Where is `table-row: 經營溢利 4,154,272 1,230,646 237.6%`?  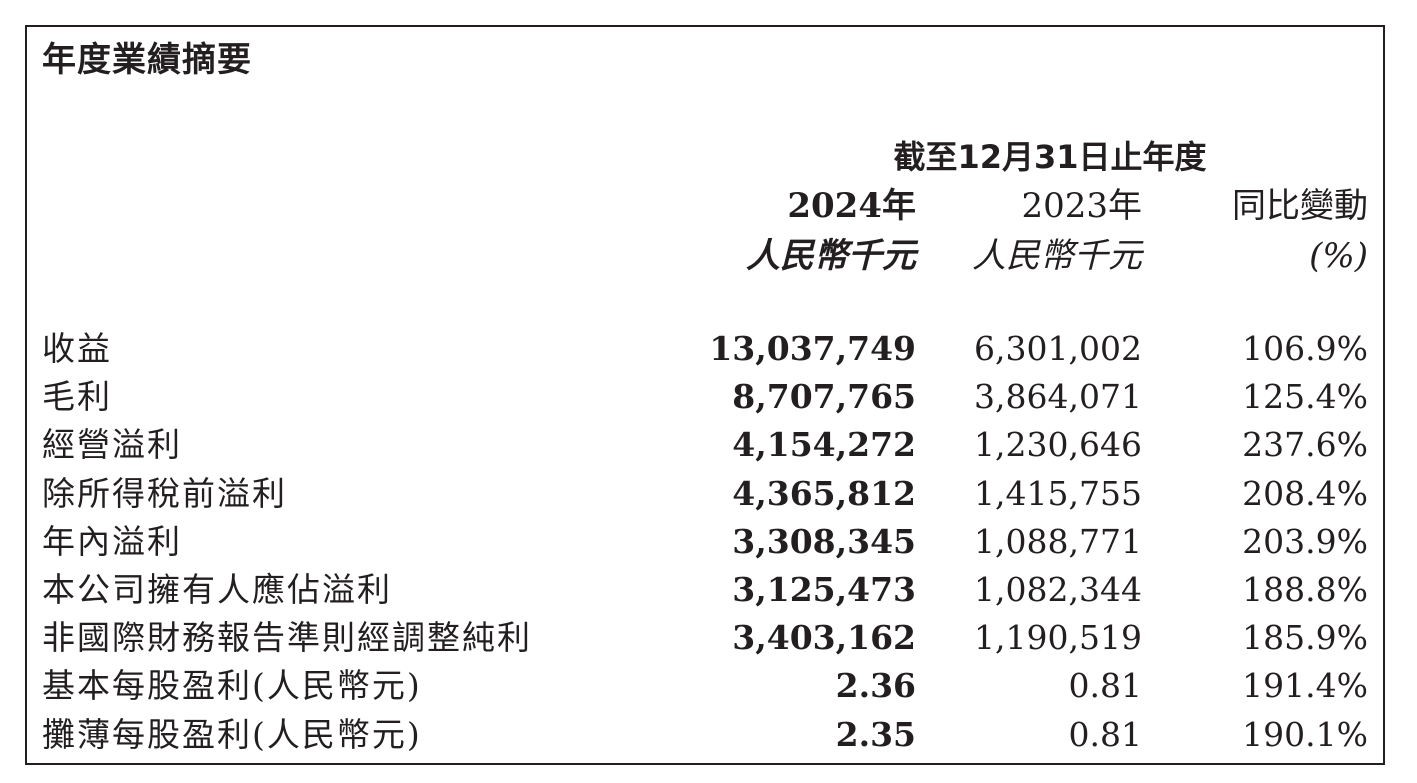 table-row: 經營溢利 4,154,272 1,230,646 237.6% is located at coordinates (710, 445).